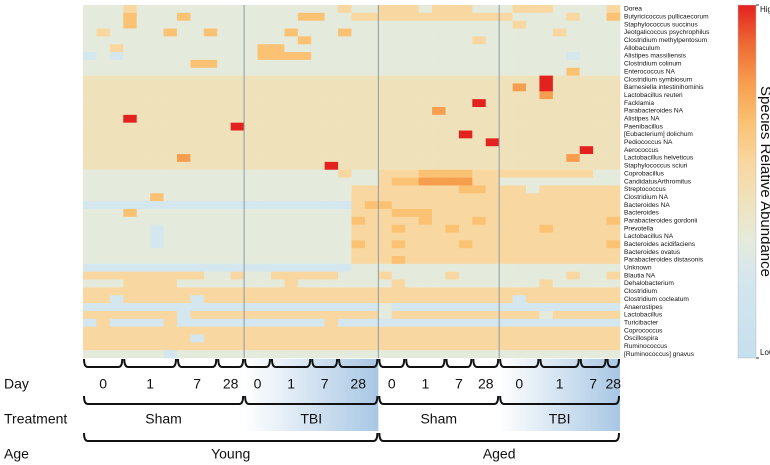  Describe the element at coordinates (641, 338) in the screenshot. I see `row-label: Oscillospira` at that location.